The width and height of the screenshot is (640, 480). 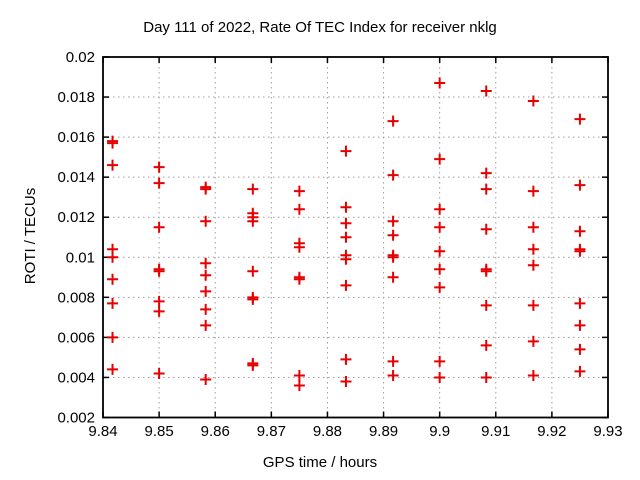 I want to click on y-tick-label: 0.018, so click(x=76, y=97).